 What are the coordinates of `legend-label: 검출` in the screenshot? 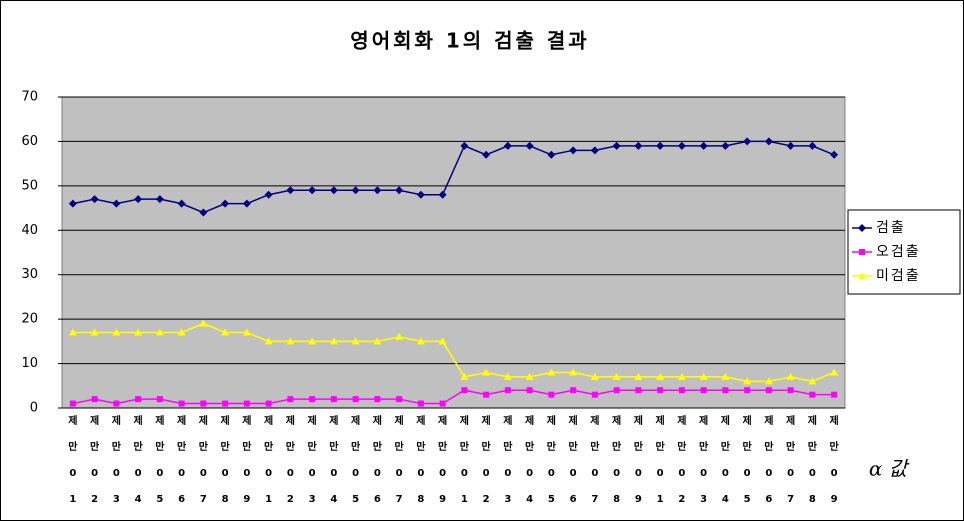 It's located at (891, 228).